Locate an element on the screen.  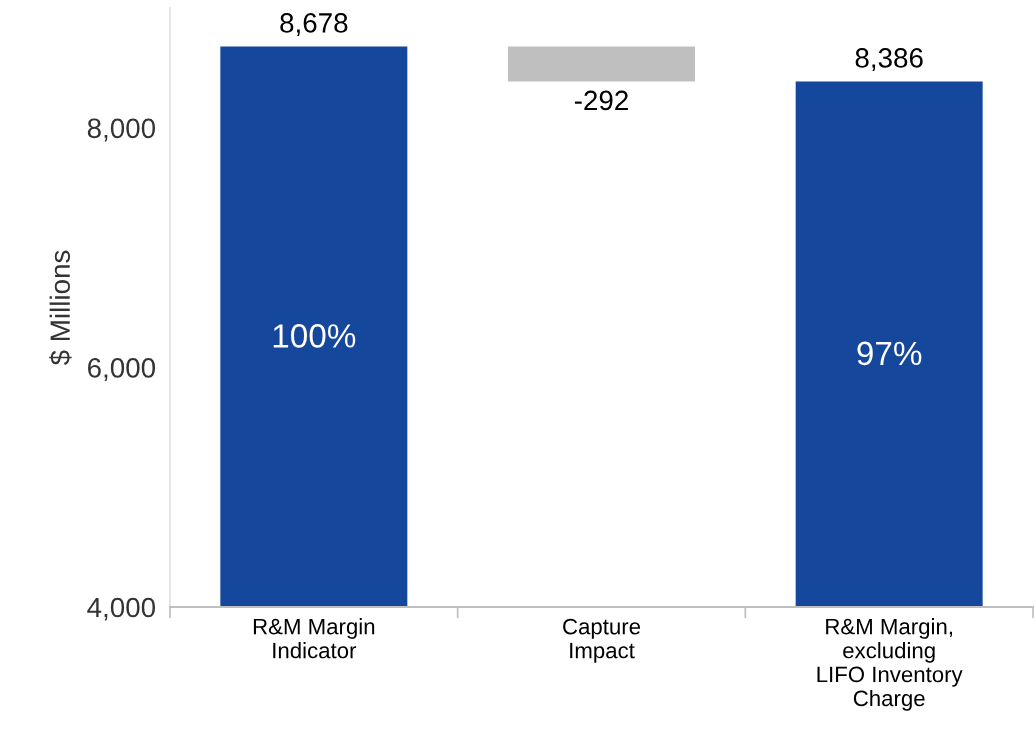
y-tick-label: 4,000 is located at coordinates (121, 609).